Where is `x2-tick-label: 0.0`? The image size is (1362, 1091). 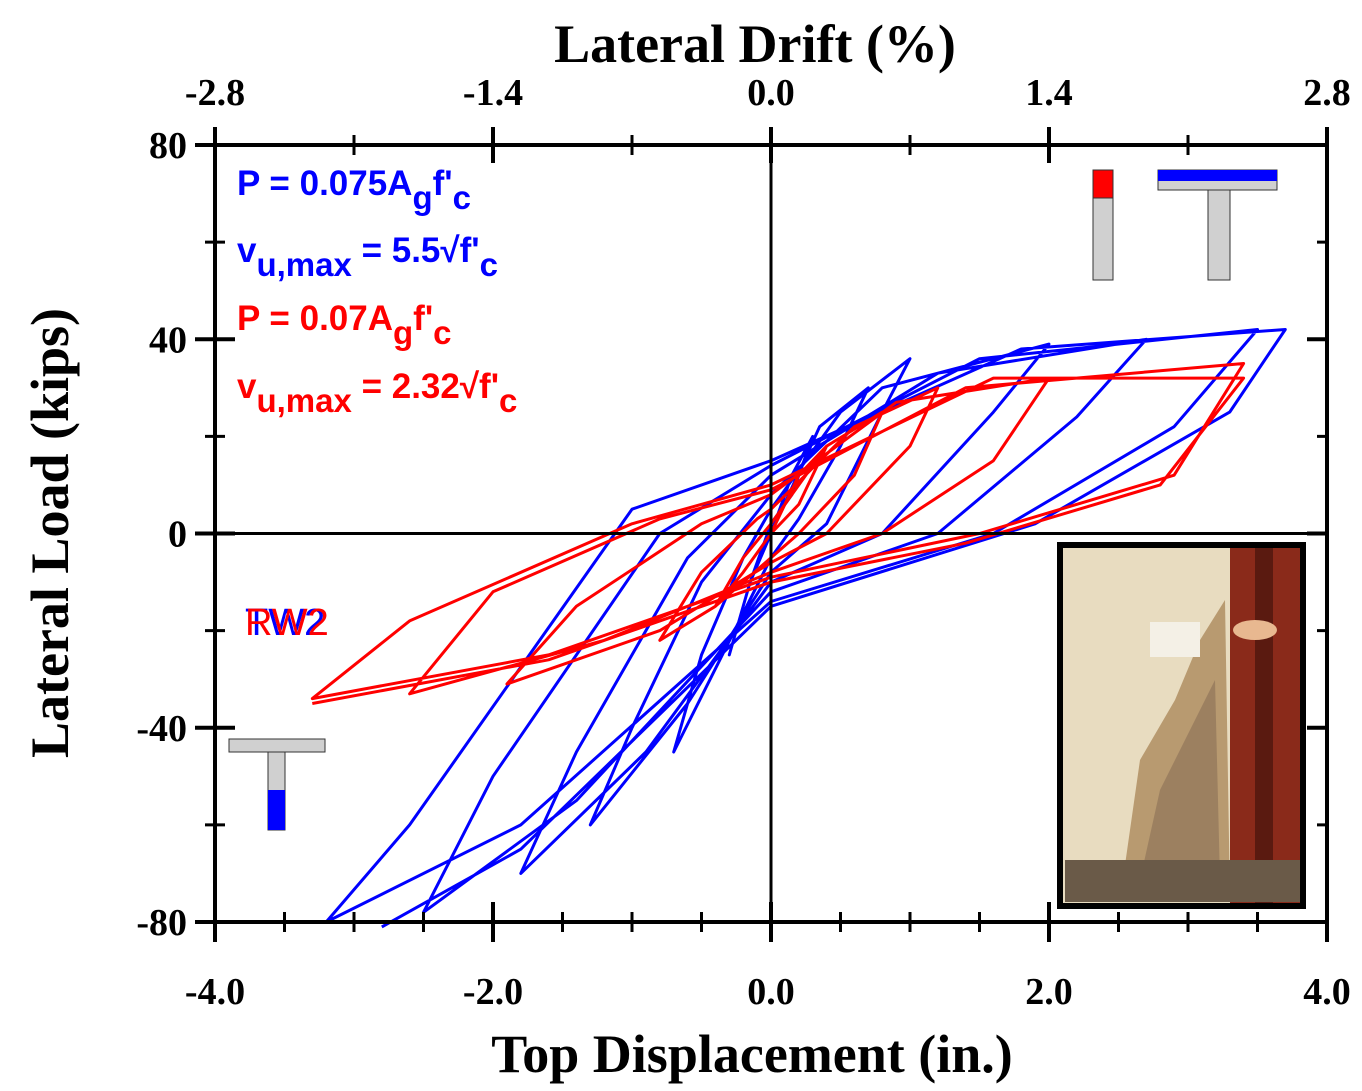 x2-tick-label: 0.0 is located at coordinates (771, 93).